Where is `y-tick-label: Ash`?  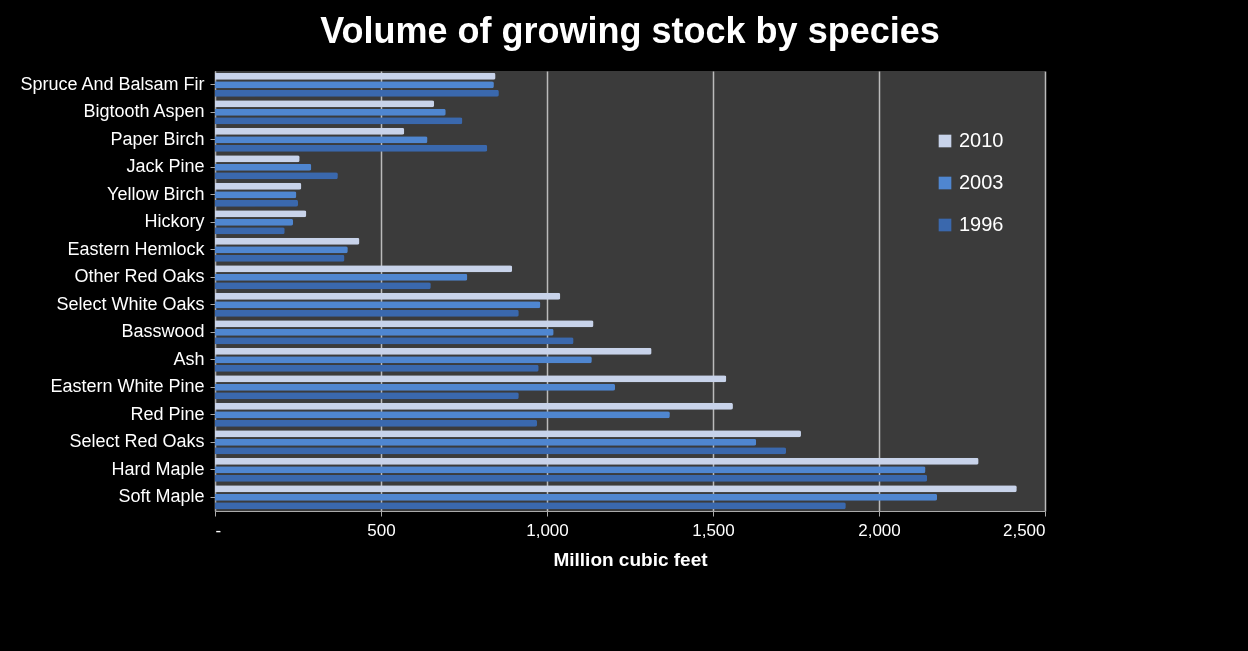
y-tick-label: Ash is located at coordinates (189, 358).